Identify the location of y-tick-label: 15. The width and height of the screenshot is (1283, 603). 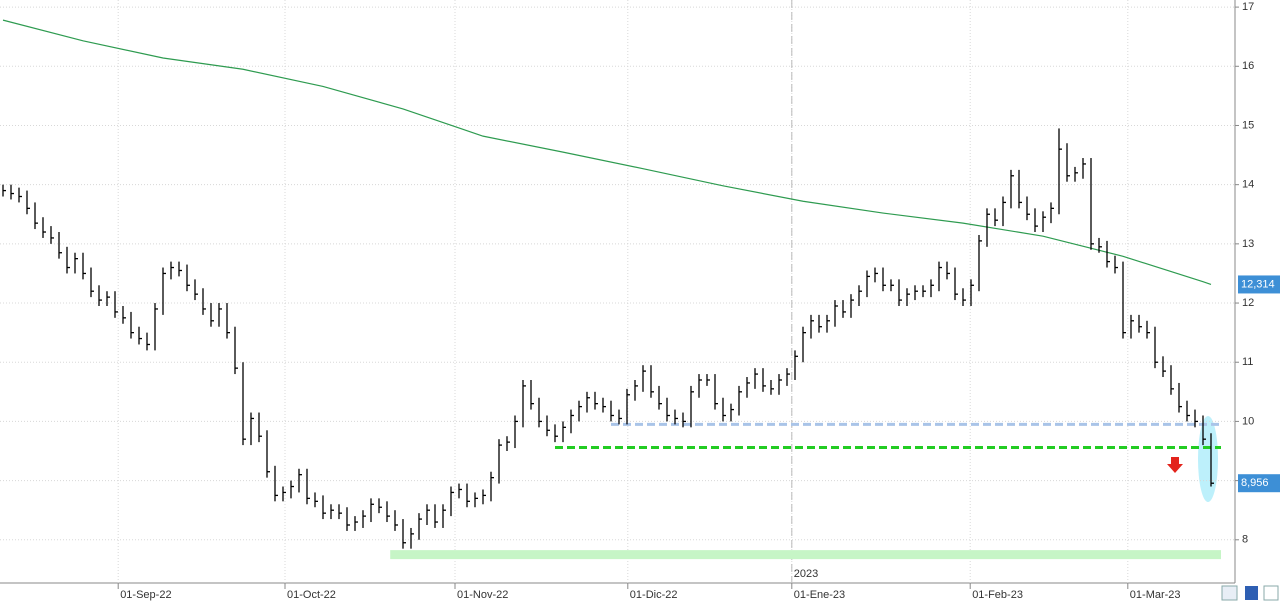
(1248, 125).